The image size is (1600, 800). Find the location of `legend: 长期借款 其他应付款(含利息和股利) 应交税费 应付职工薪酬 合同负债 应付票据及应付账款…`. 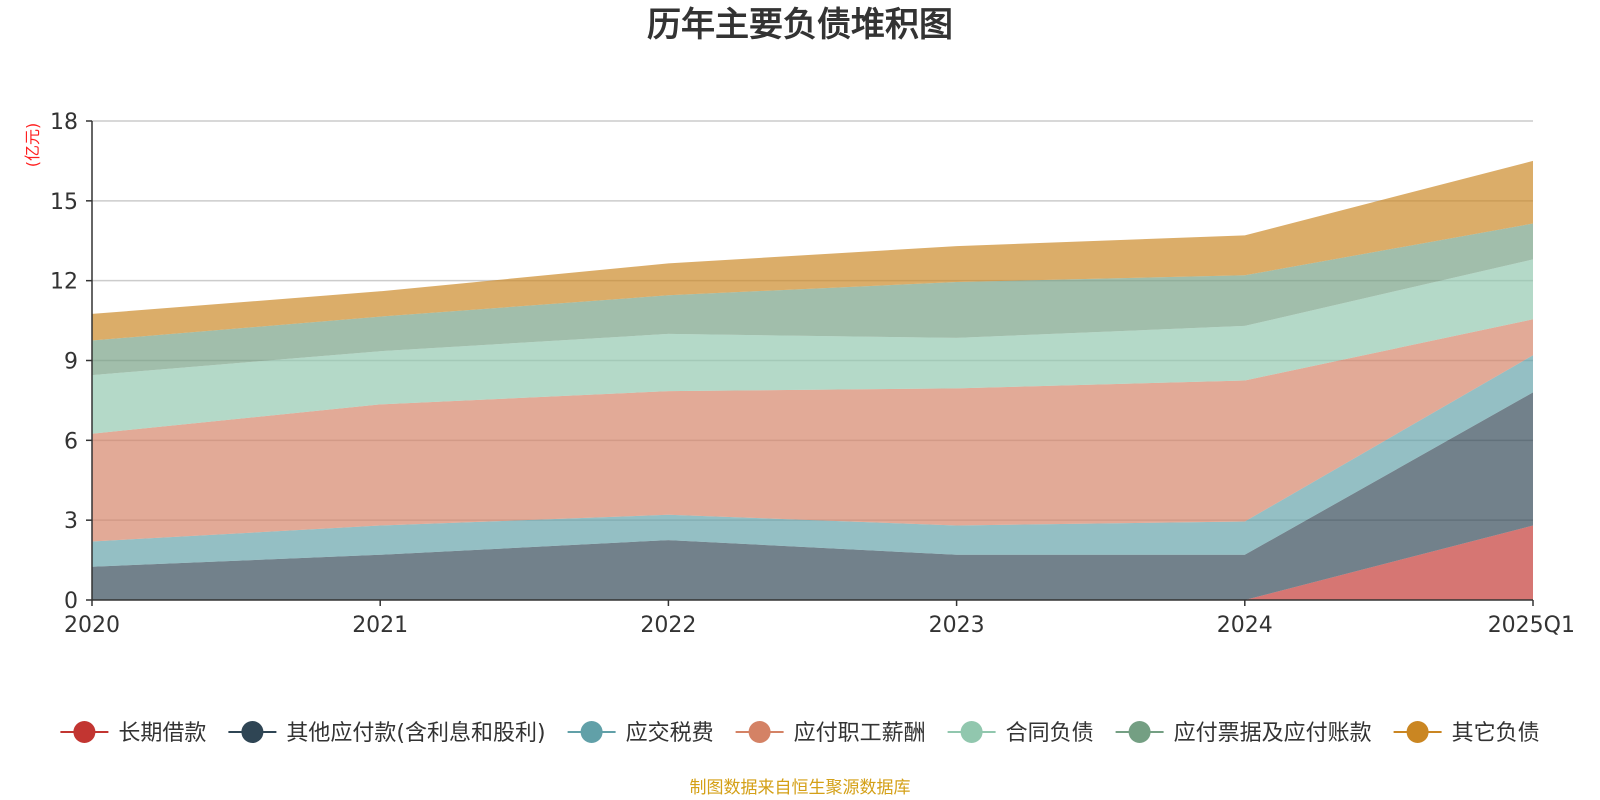

legend: 长期借款 其他应付款(含利息和股利) 应交税费 应付职工薪酬 合同负债 应付票据及应付账款… is located at coordinates (800, 733).